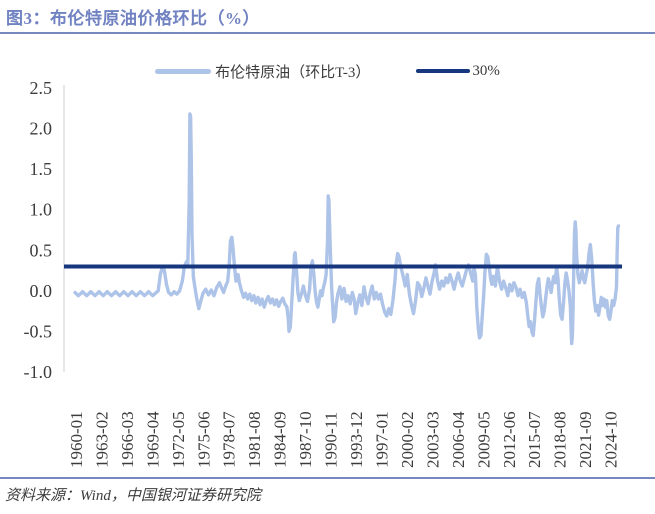 The image size is (655, 514). What do you see at coordinates (432, 439) in the screenshot?
I see `x-tick-label: 2003-03` at bounding box center [432, 439].